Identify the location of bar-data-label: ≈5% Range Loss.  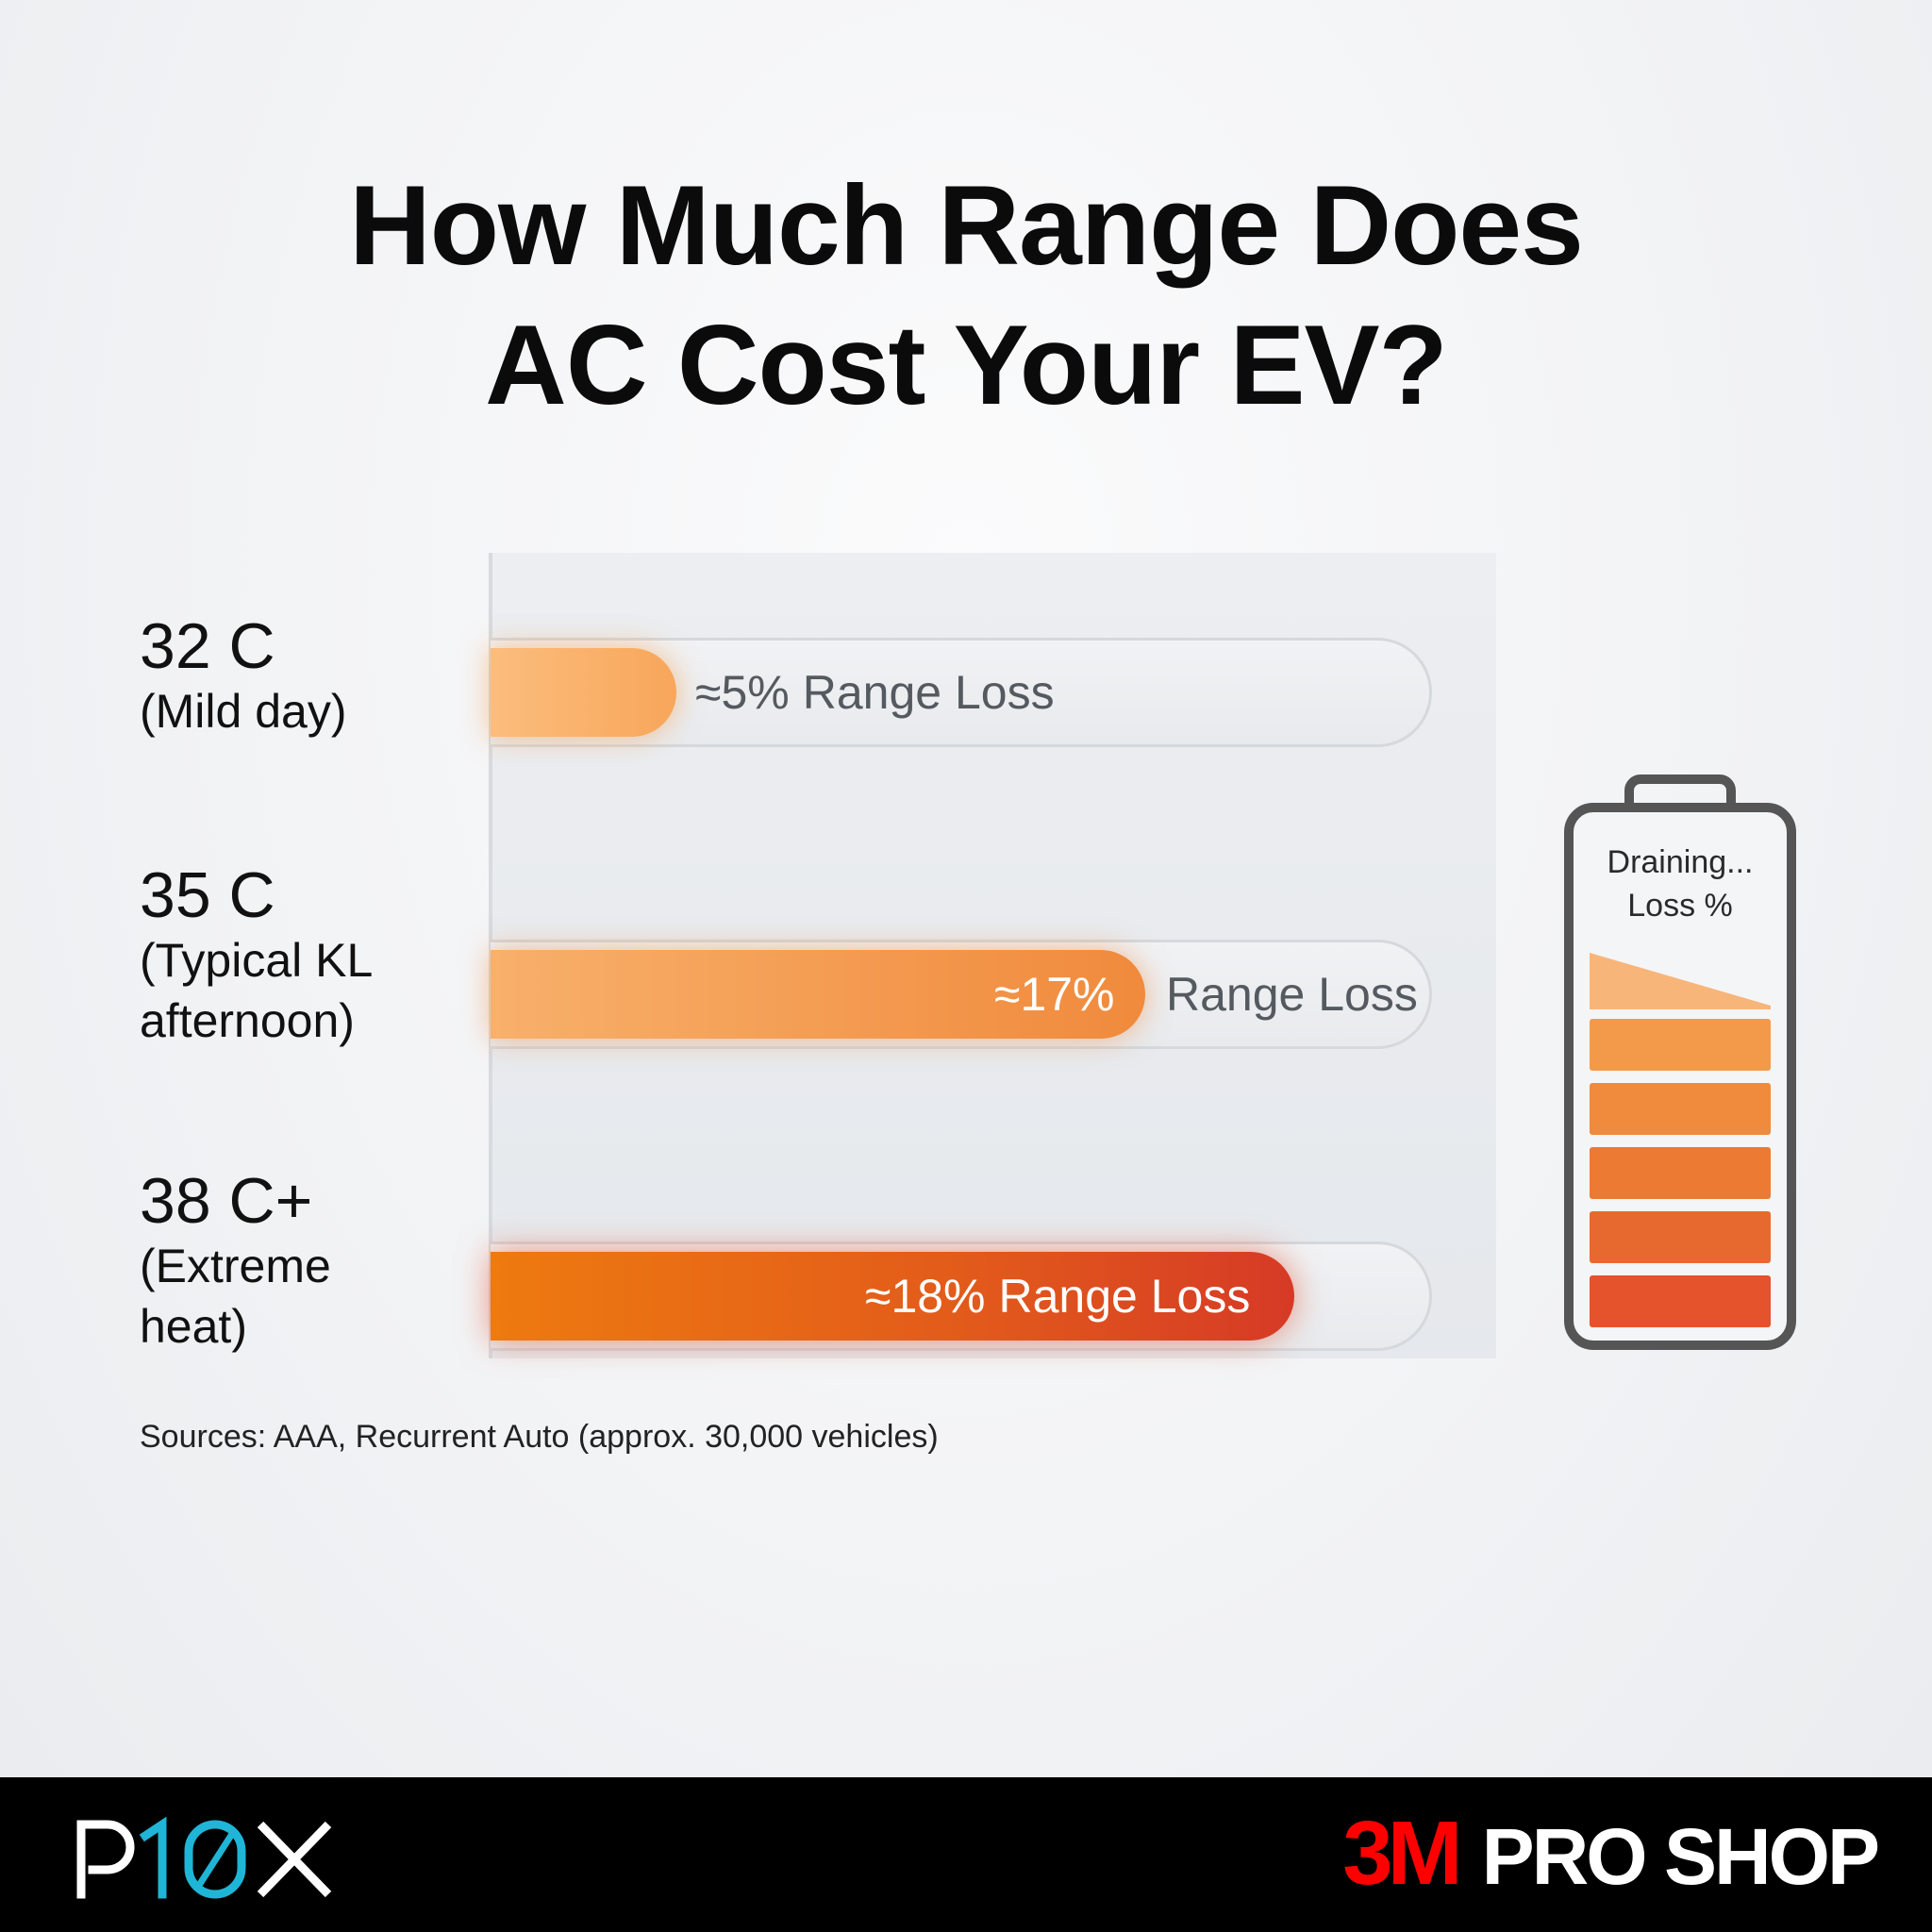
(875, 692).